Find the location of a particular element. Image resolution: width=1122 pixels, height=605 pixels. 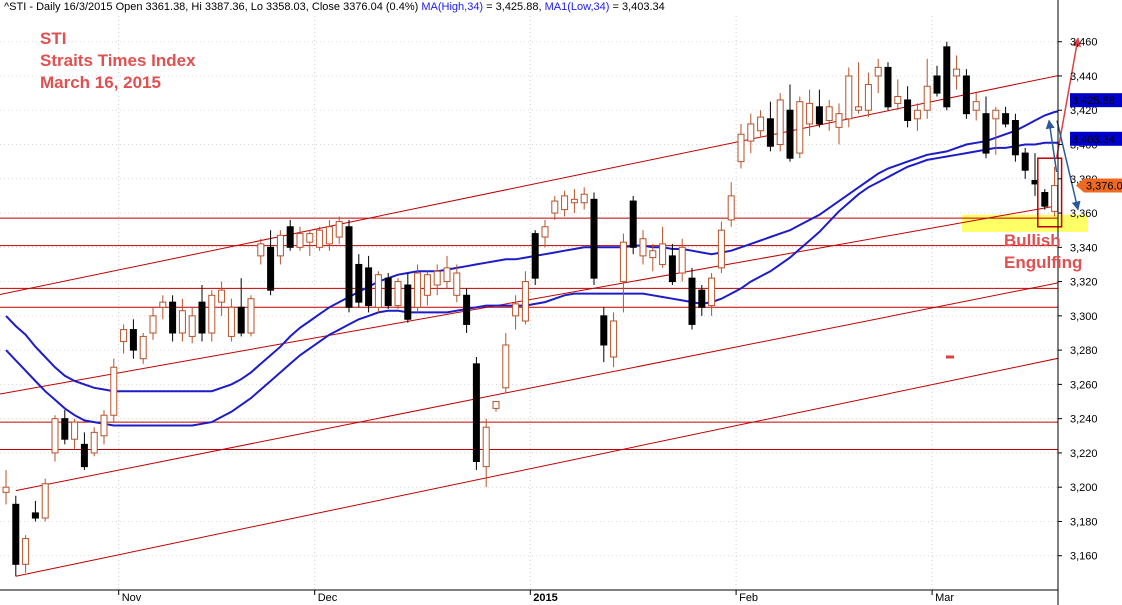

y-tick-label: 3,220 is located at coordinates (1084, 454).